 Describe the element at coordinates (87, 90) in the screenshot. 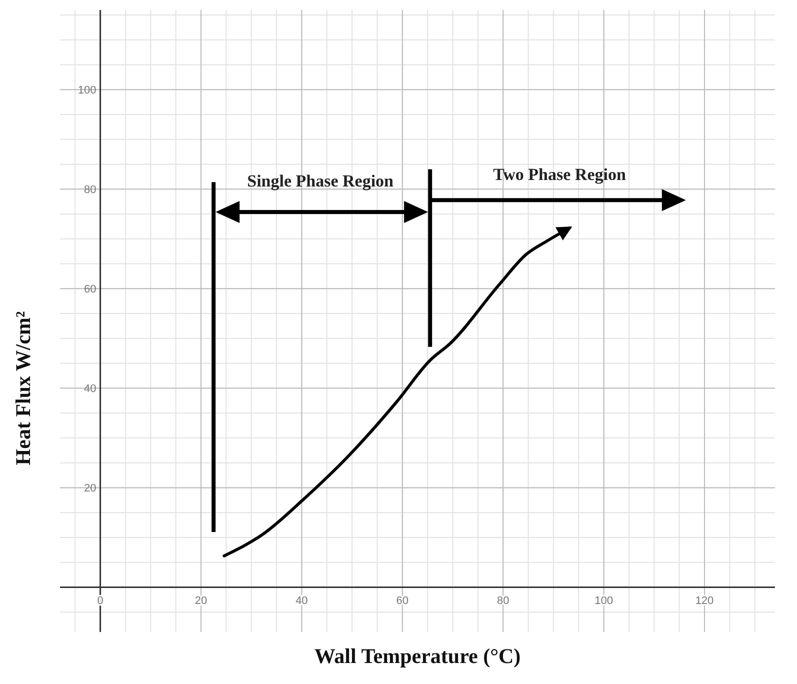

I see `y-tick-label: 100` at that location.